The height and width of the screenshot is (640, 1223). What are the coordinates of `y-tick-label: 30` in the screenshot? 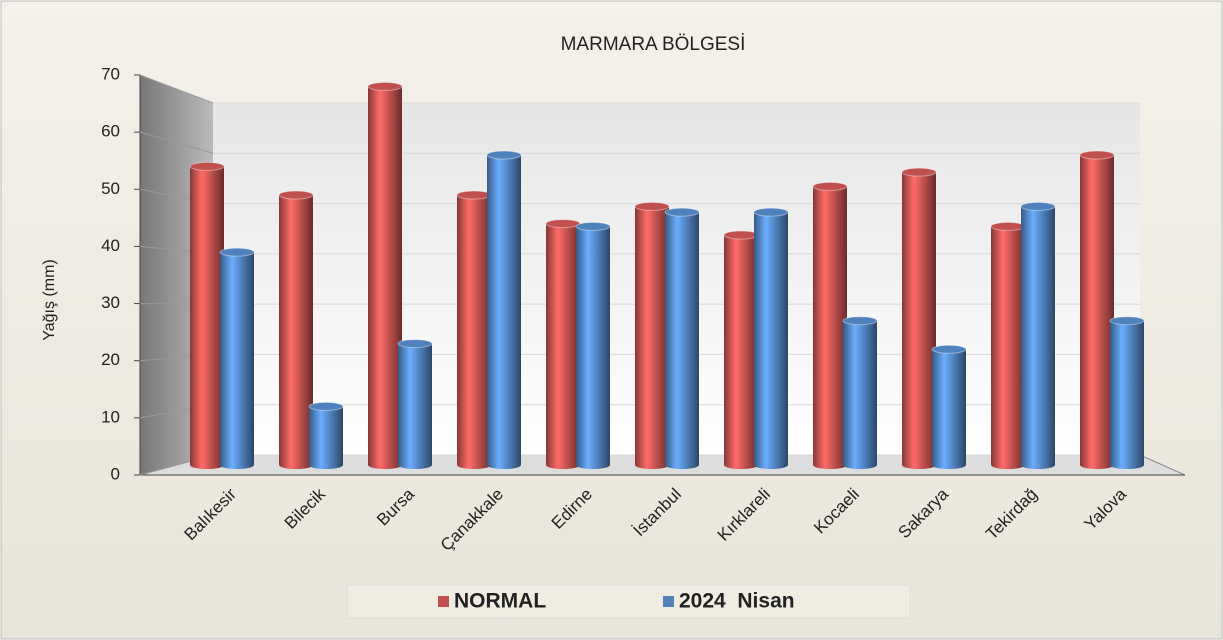 It's located at (110, 302).